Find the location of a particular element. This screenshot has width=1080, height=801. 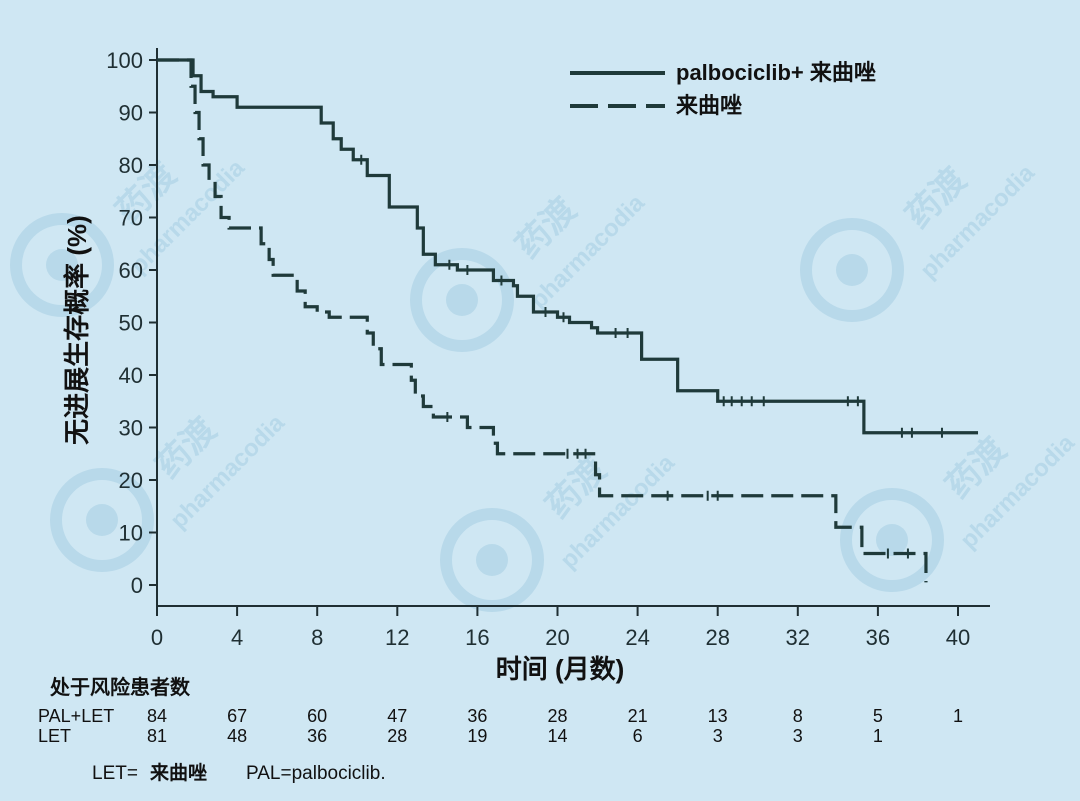

y-tick-label: 30 is located at coordinates (131, 428).